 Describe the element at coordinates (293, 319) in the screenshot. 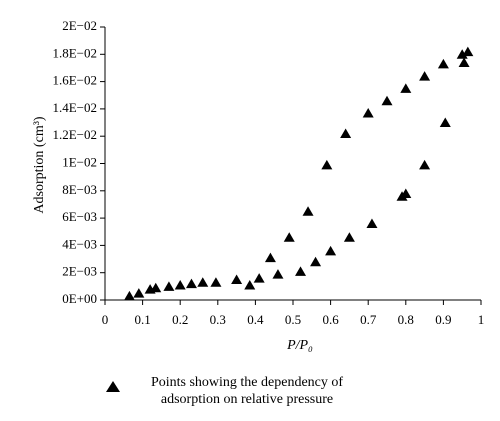

I see `x-tick-label: 0.5` at that location.